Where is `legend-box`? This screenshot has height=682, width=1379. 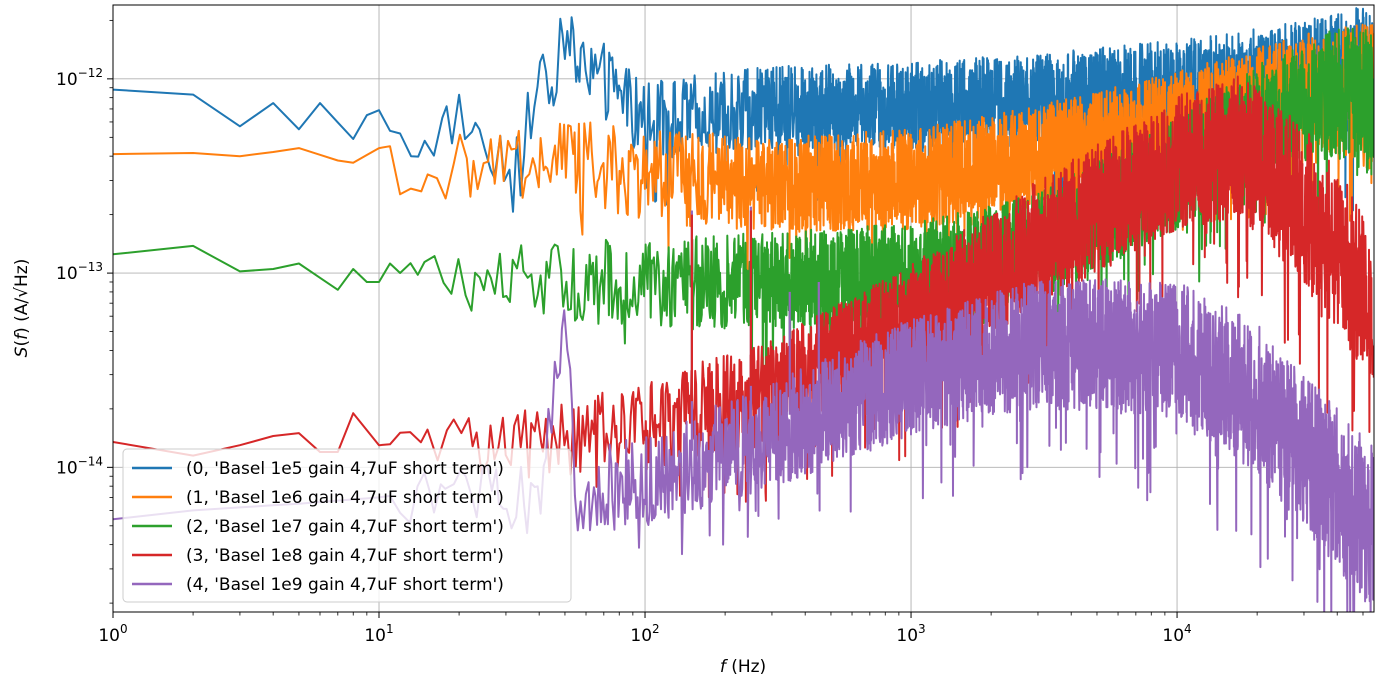
legend-box is located at coordinates (347, 525).